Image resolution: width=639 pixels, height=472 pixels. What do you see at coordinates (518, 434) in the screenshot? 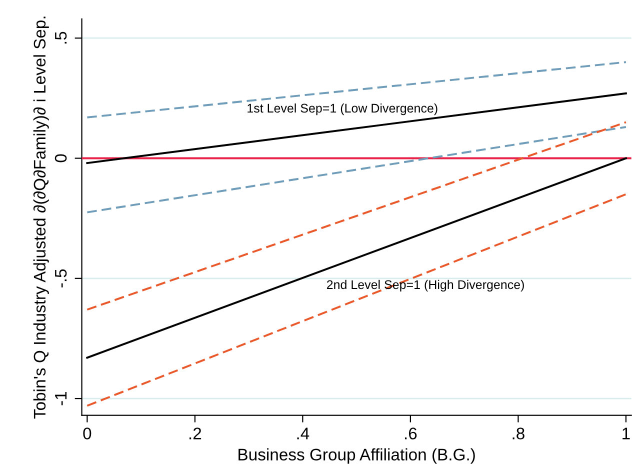
I see `x-tick-label: .8` at bounding box center [518, 434].